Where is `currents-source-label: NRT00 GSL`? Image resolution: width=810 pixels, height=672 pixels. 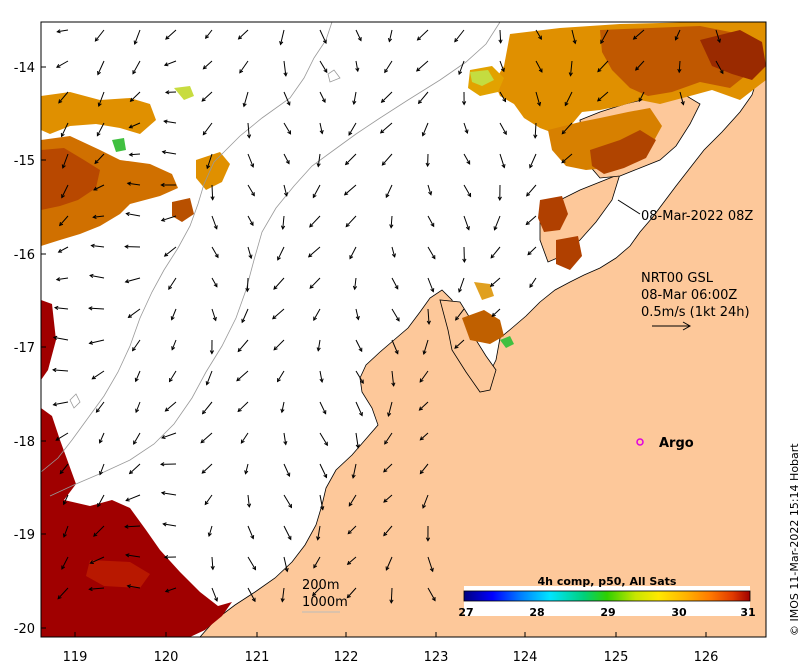
currents-source-label: NRT00 GSL is located at coordinates (677, 278).